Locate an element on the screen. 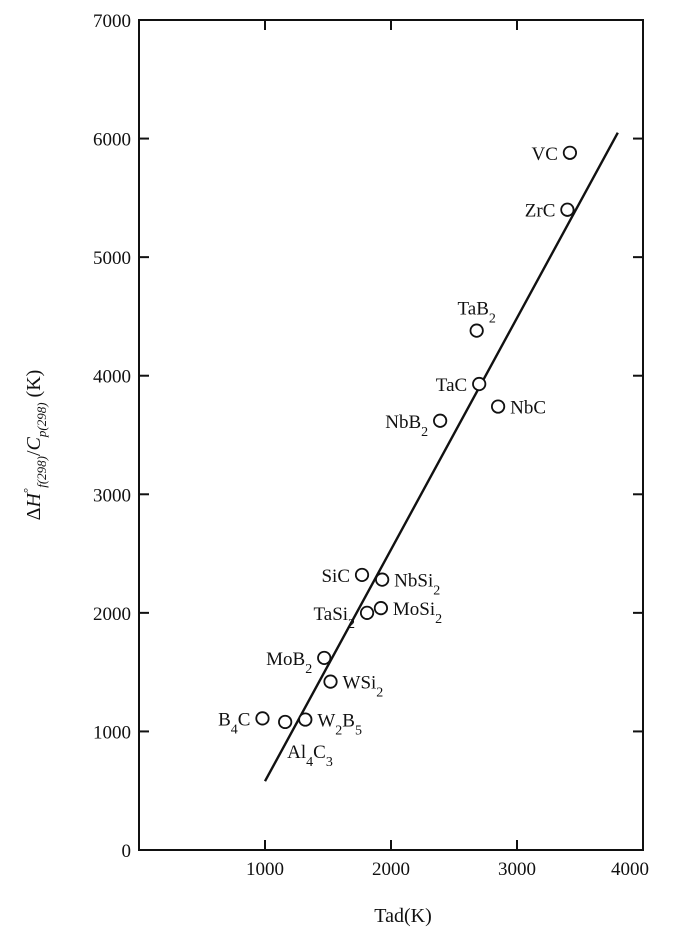 The width and height of the screenshot is (678, 930). point-label-tasi2: TaSi2 is located at coordinates (334, 618).